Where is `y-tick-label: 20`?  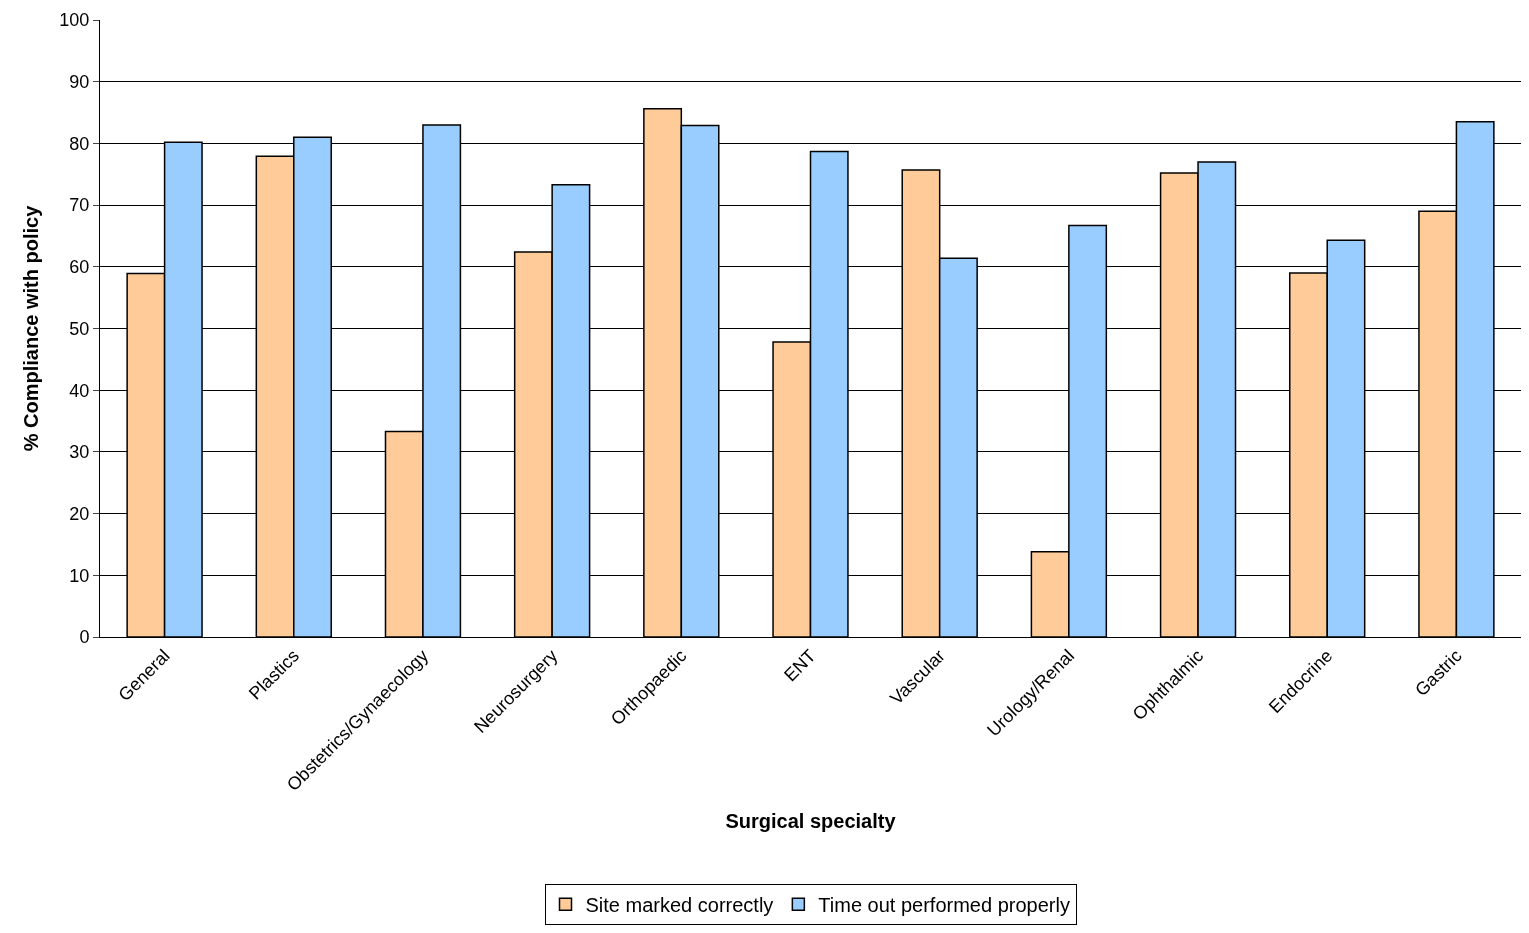 y-tick-label: 20 is located at coordinates (79, 513).